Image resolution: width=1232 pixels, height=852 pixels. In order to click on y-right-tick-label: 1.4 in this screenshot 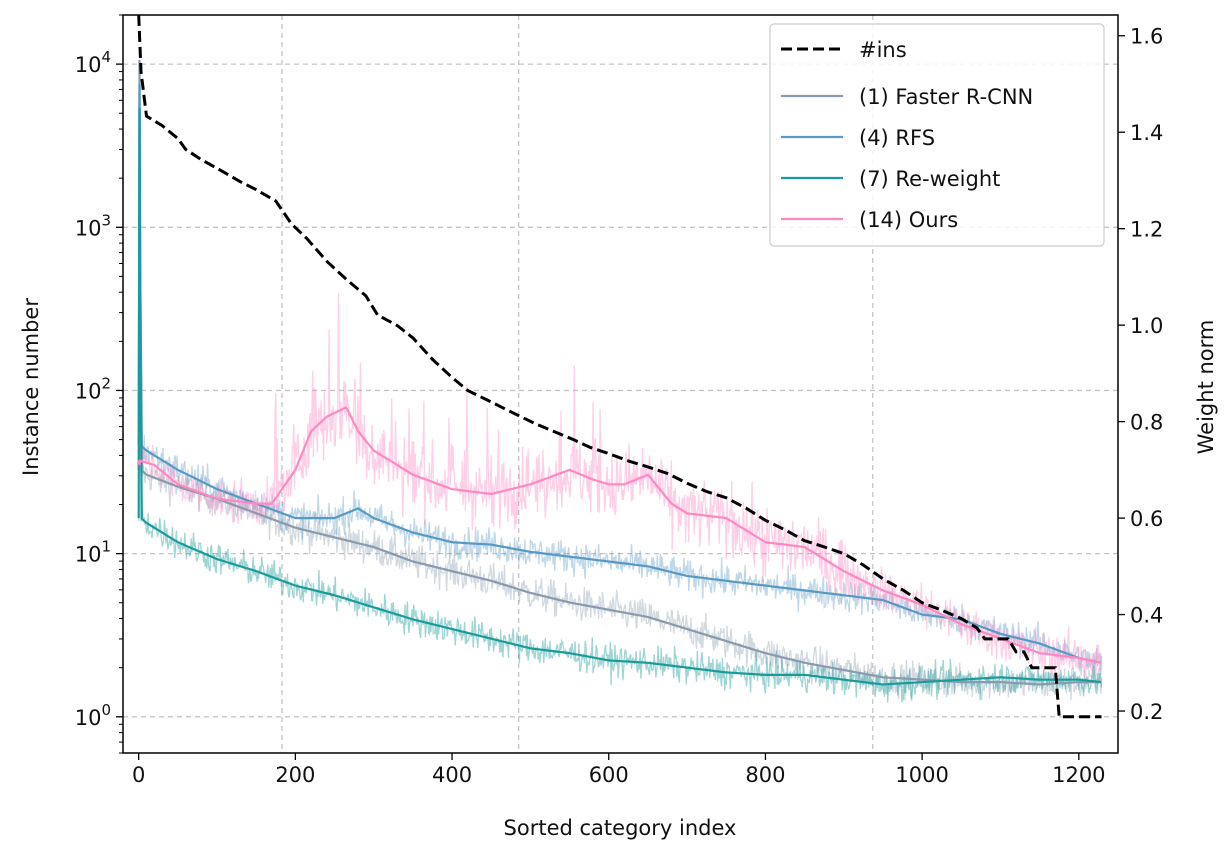, I will do `click(1146, 133)`.